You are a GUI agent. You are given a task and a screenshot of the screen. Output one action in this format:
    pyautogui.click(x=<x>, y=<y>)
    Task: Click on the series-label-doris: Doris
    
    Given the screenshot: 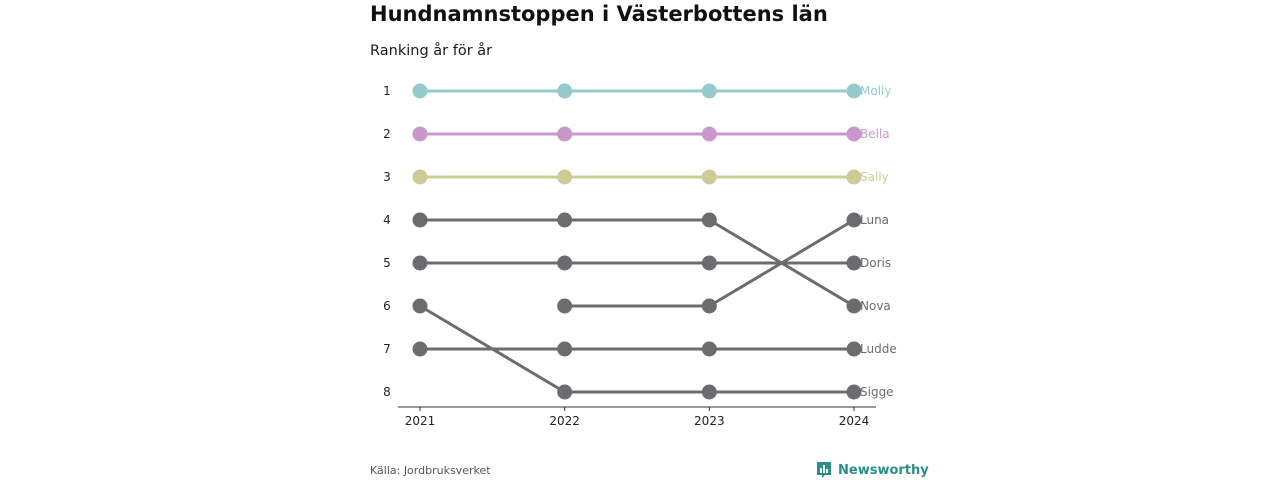 What is the action you would take?
    pyautogui.click(x=875, y=263)
    